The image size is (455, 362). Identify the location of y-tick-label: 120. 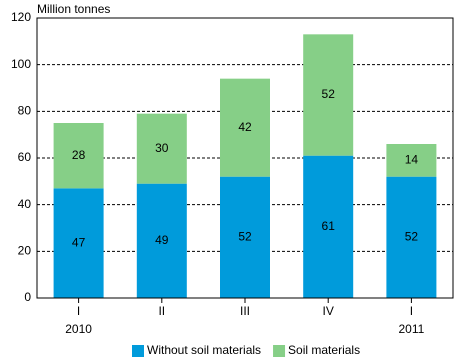
(21, 17).